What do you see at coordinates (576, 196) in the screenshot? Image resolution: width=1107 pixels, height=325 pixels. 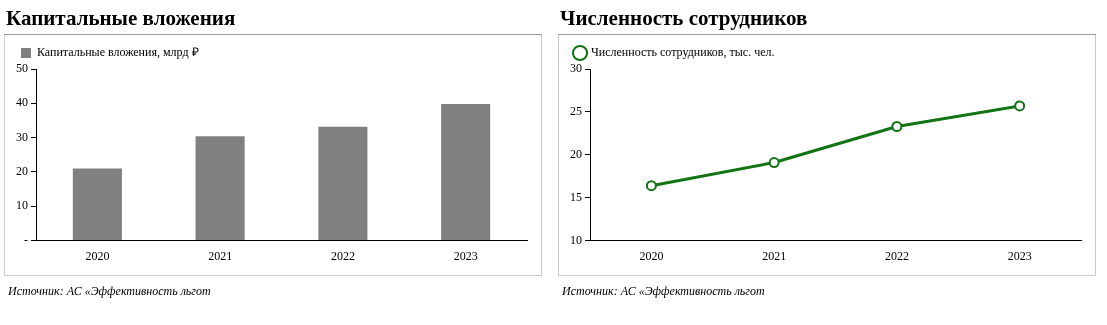 I see `y-tick-label: 15` at bounding box center [576, 196].